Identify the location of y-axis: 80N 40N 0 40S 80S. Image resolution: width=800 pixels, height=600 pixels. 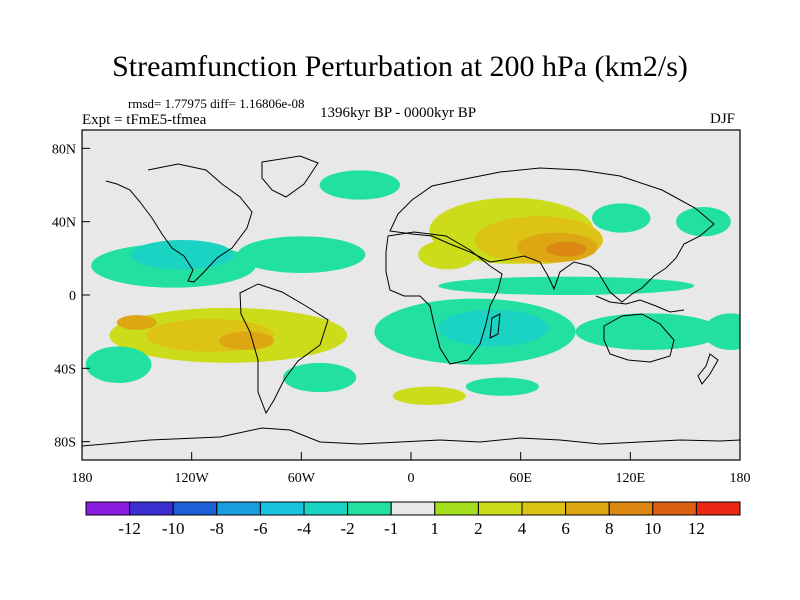
(71, 296).